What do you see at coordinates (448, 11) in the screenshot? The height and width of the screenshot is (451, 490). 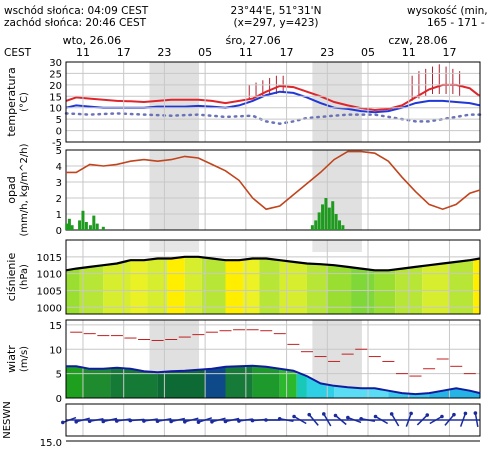 I see `height-label: wysokość (min, śr` at bounding box center [448, 11].